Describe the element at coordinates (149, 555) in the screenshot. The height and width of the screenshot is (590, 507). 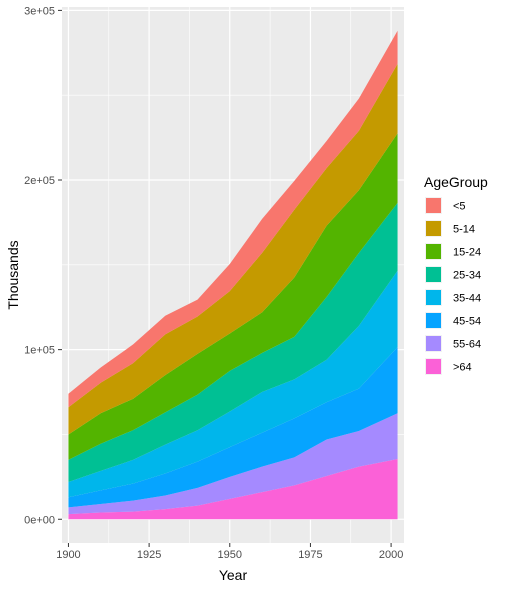
I see `x-tick-label: 1925` at that location.